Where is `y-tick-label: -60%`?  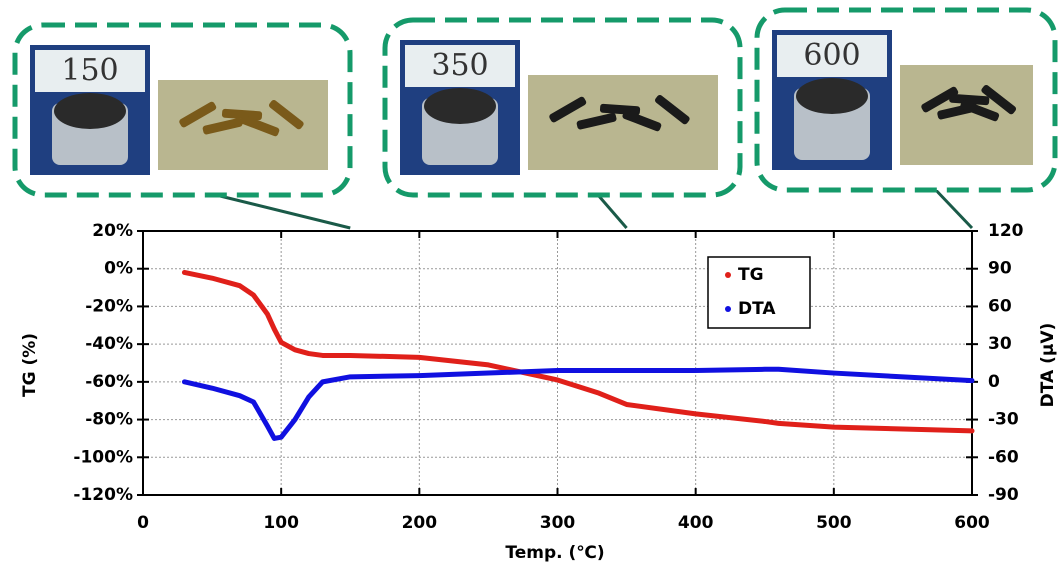
y-tick-label: -60% is located at coordinates (109, 382).